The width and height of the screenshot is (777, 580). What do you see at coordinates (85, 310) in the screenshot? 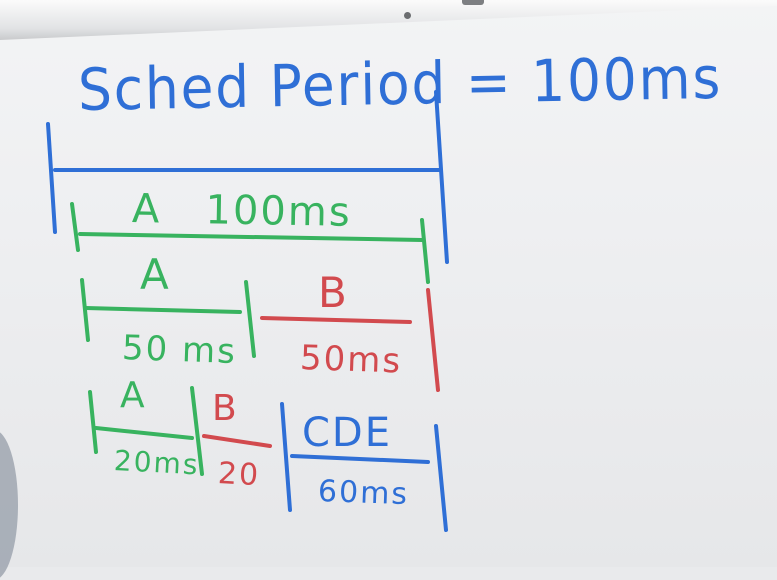
I see `a50-left-tick` at bounding box center [85, 310].